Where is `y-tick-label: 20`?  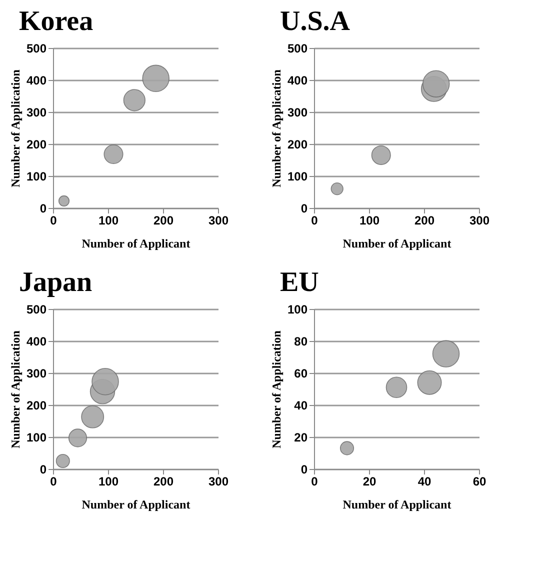 y-tick-label: 20 is located at coordinates (301, 437).